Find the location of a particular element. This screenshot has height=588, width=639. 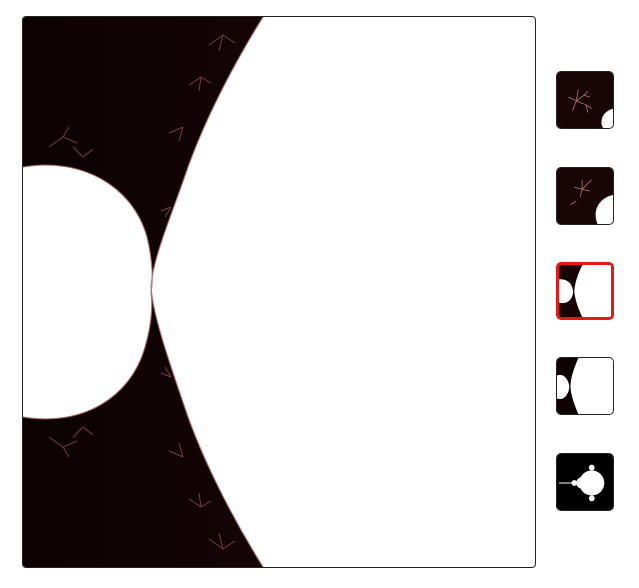

period-two-bulb is located at coordinates (88, 292).